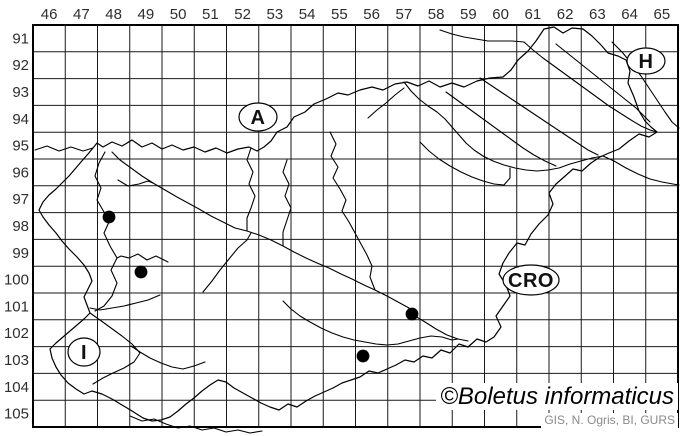 This screenshot has width=680, height=436. I want to click on country-label-croatia: CRO, so click(531, 281).